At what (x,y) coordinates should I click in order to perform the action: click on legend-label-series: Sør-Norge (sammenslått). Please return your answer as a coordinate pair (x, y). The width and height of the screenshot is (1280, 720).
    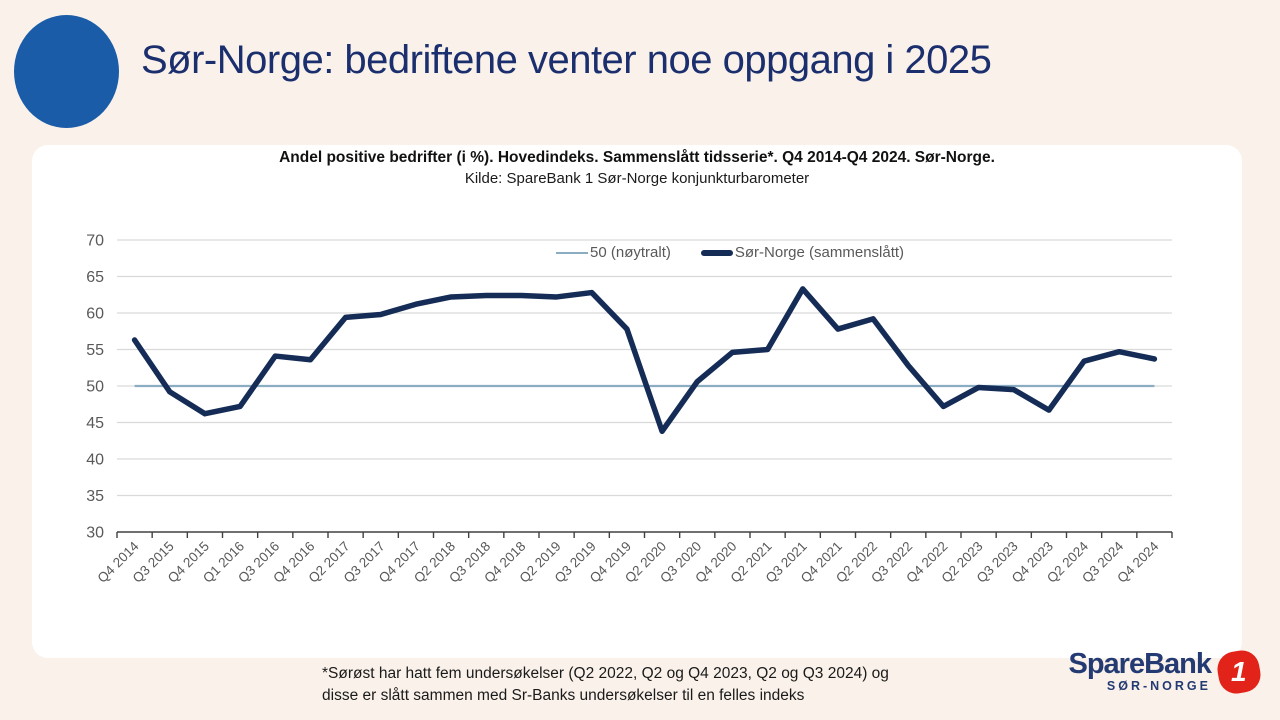
    Looking at the image, I should click on (819, 252).